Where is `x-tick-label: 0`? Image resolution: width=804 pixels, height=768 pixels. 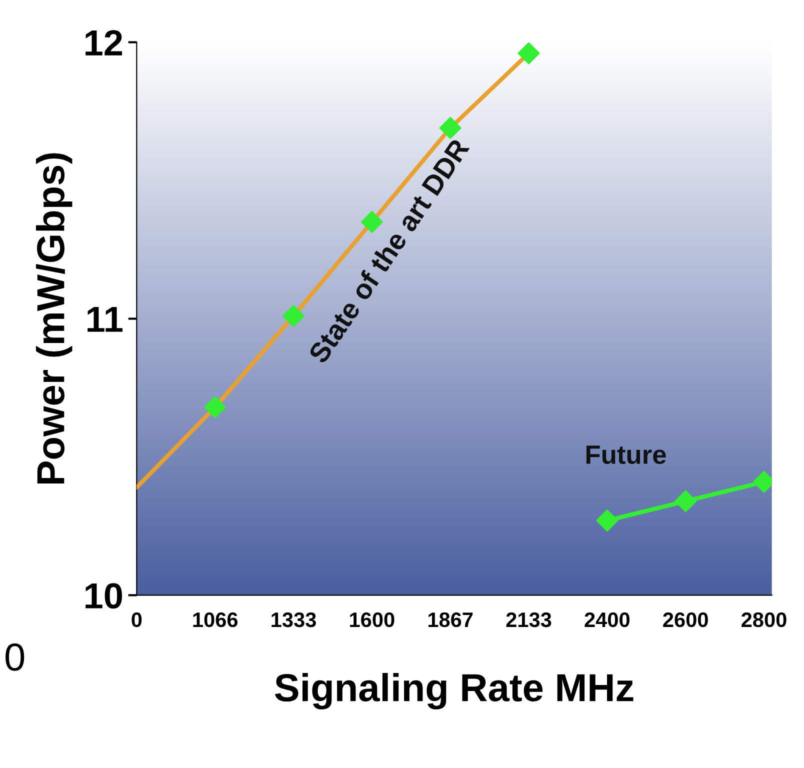
x-tick-label: 0 is located at coordinates (137, 620).